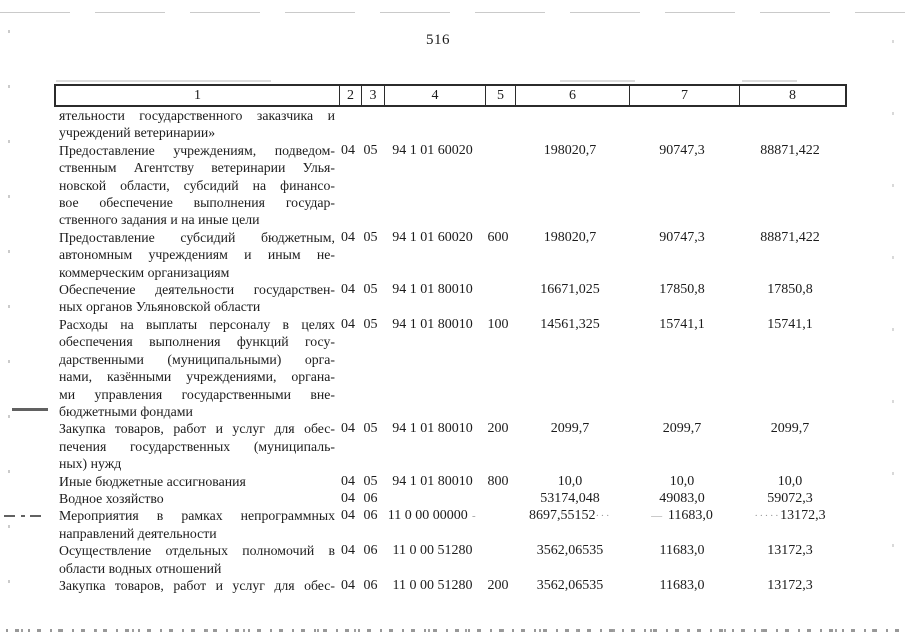 The height and width of the screenshot is (640, 905). I want to click on cell-amount-2-value: 90747,3, so click(682, 237).